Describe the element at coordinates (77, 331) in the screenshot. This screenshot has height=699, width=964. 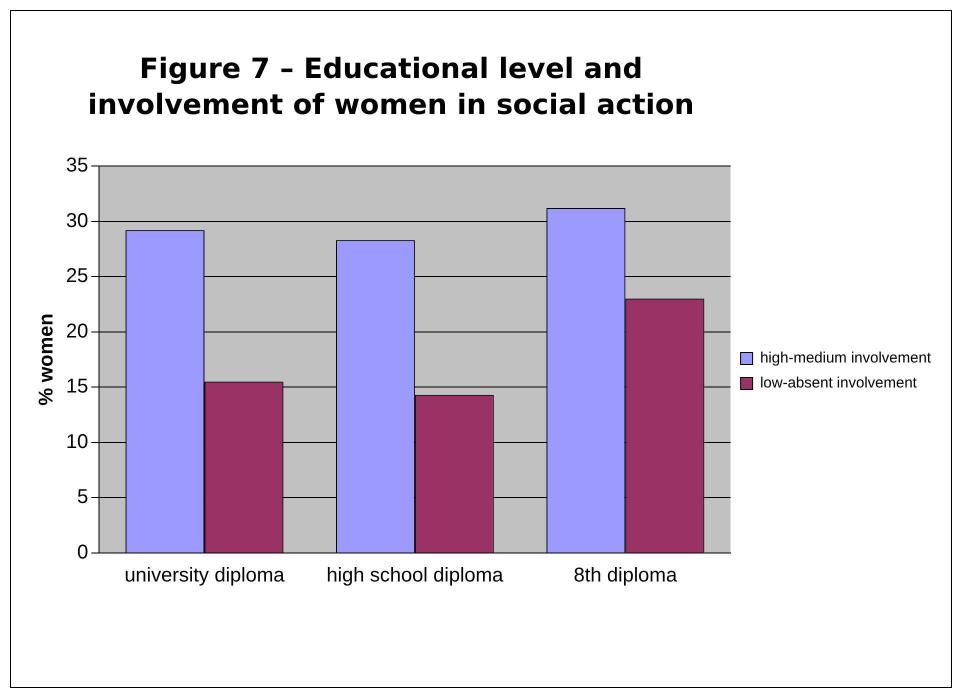
I see `y-tick-label: 20` at that location.